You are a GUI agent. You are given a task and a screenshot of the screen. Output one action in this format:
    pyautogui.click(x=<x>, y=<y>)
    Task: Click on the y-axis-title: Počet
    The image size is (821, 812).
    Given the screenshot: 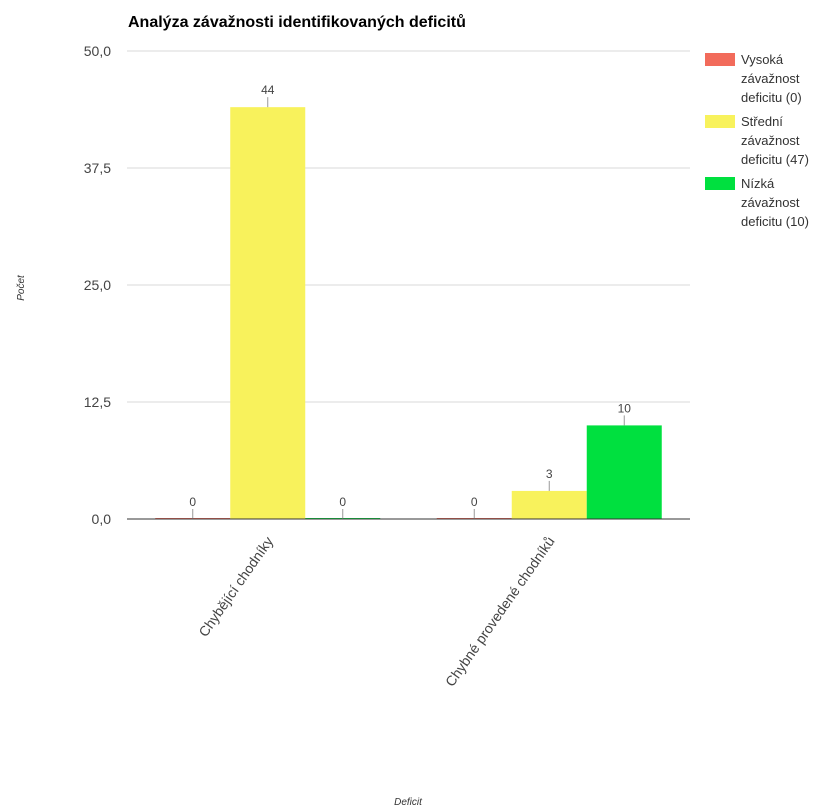 What is the action you would take?
    pyautogui.click(x=21, y=287)
    